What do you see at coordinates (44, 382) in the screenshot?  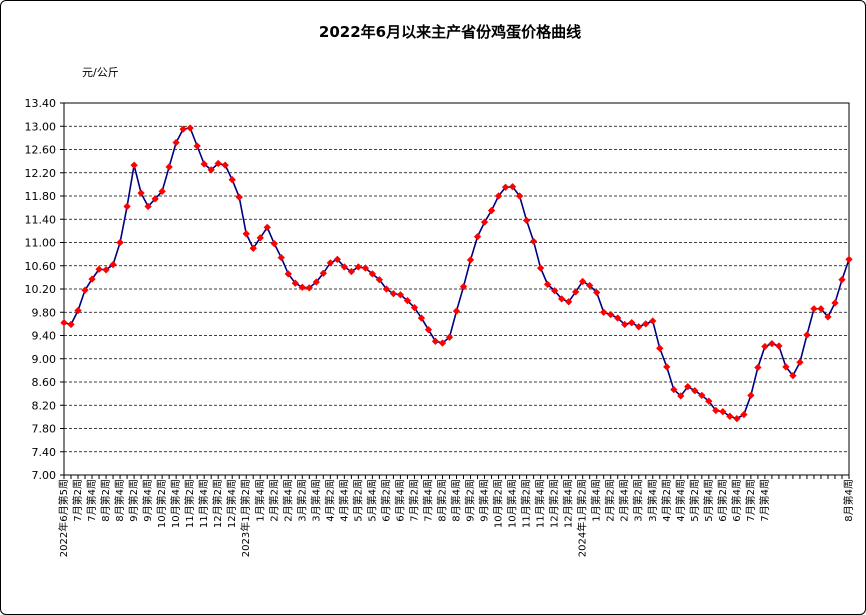 I see `y-tick-label: 8.60` at bounding box center [44, 382].